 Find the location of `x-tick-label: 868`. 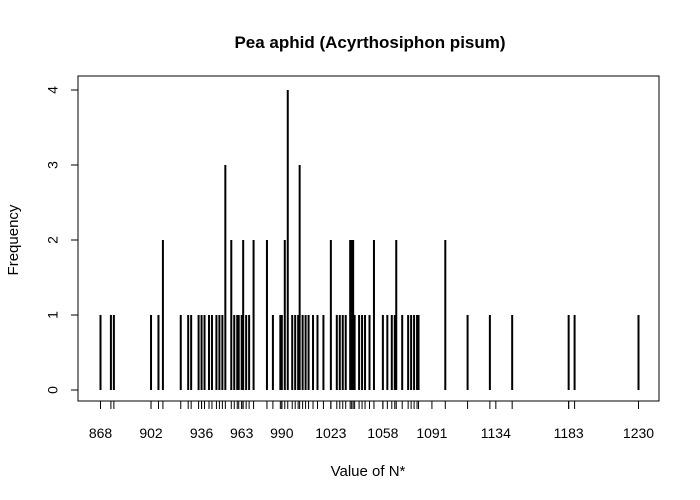

x-tick-label: 868 is located at coordinates (101, 433).